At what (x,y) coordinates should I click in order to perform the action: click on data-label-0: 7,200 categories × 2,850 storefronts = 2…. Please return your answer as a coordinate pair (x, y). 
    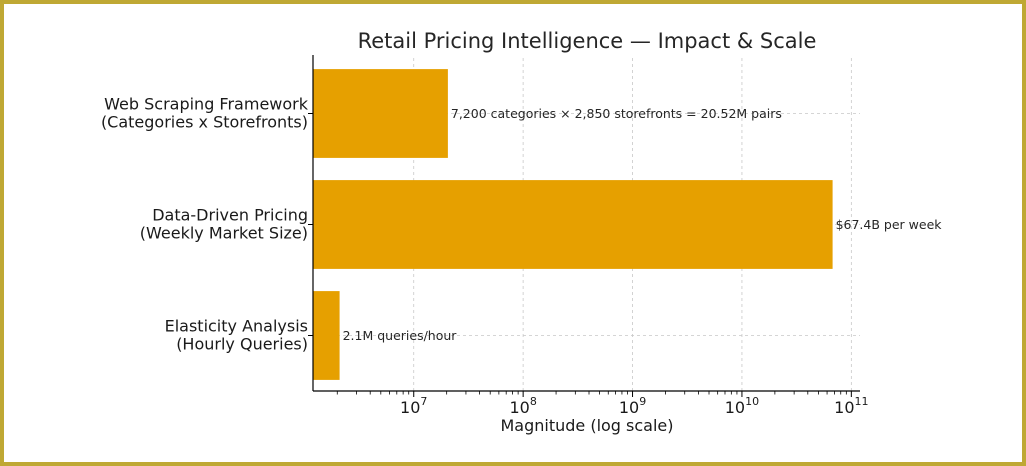
    Looking at the image, I should click on (616, 113).